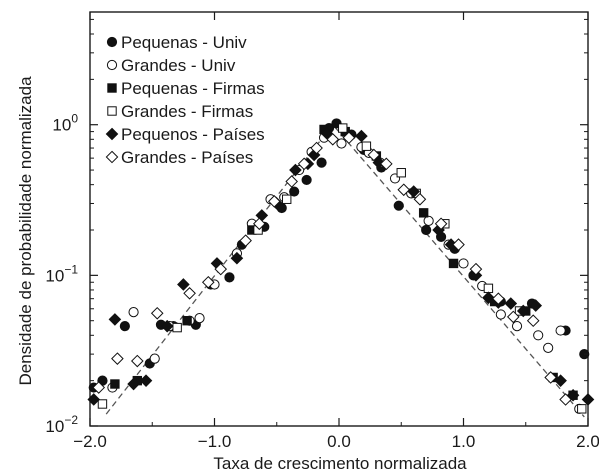  What do you see at coordinates (215, 441) in the screenshot?
I see `x-tick-label: −1.0` at bounding box center [215, 441].